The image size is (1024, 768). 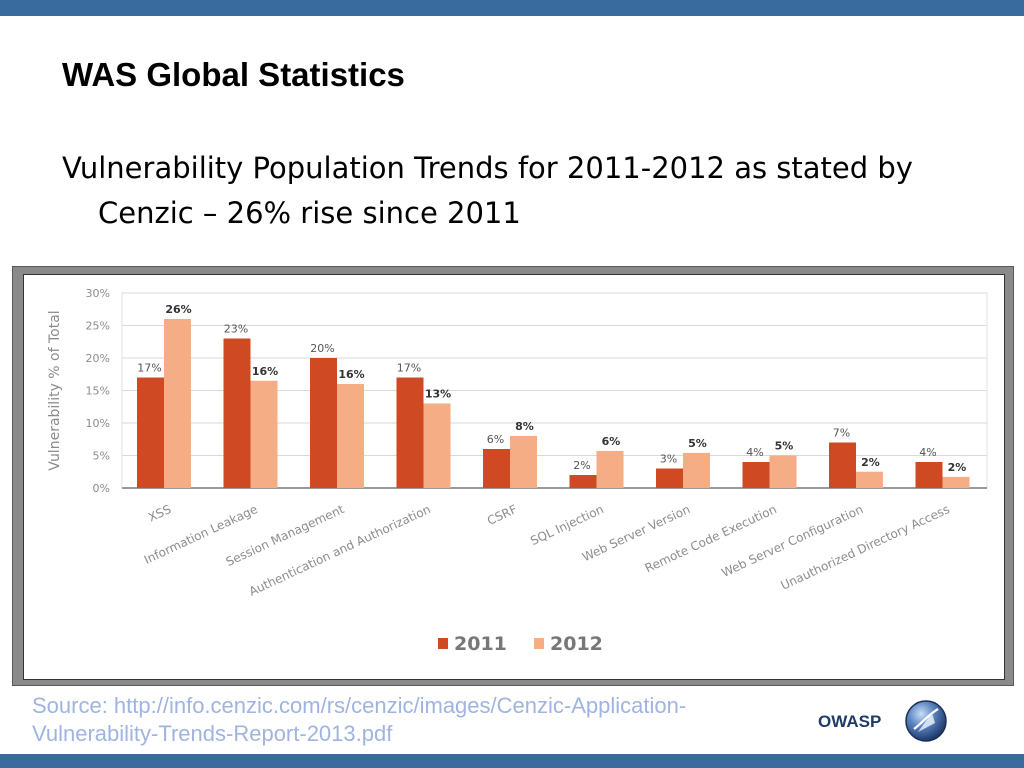 What do you see at coordinates (98, 423) in the screenshot?
I see `y-tick-label: 10%` at bounding box center [98, 423].